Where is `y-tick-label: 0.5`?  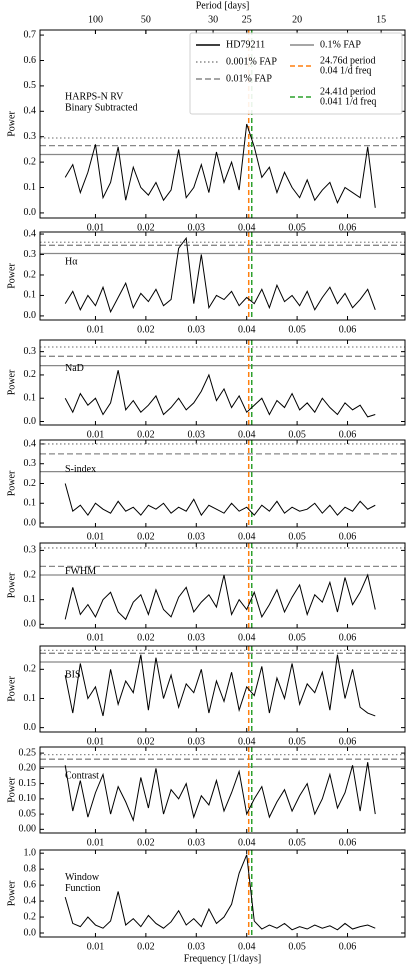 y-tick-label: 0.5 is located at coordinates (30, 85).